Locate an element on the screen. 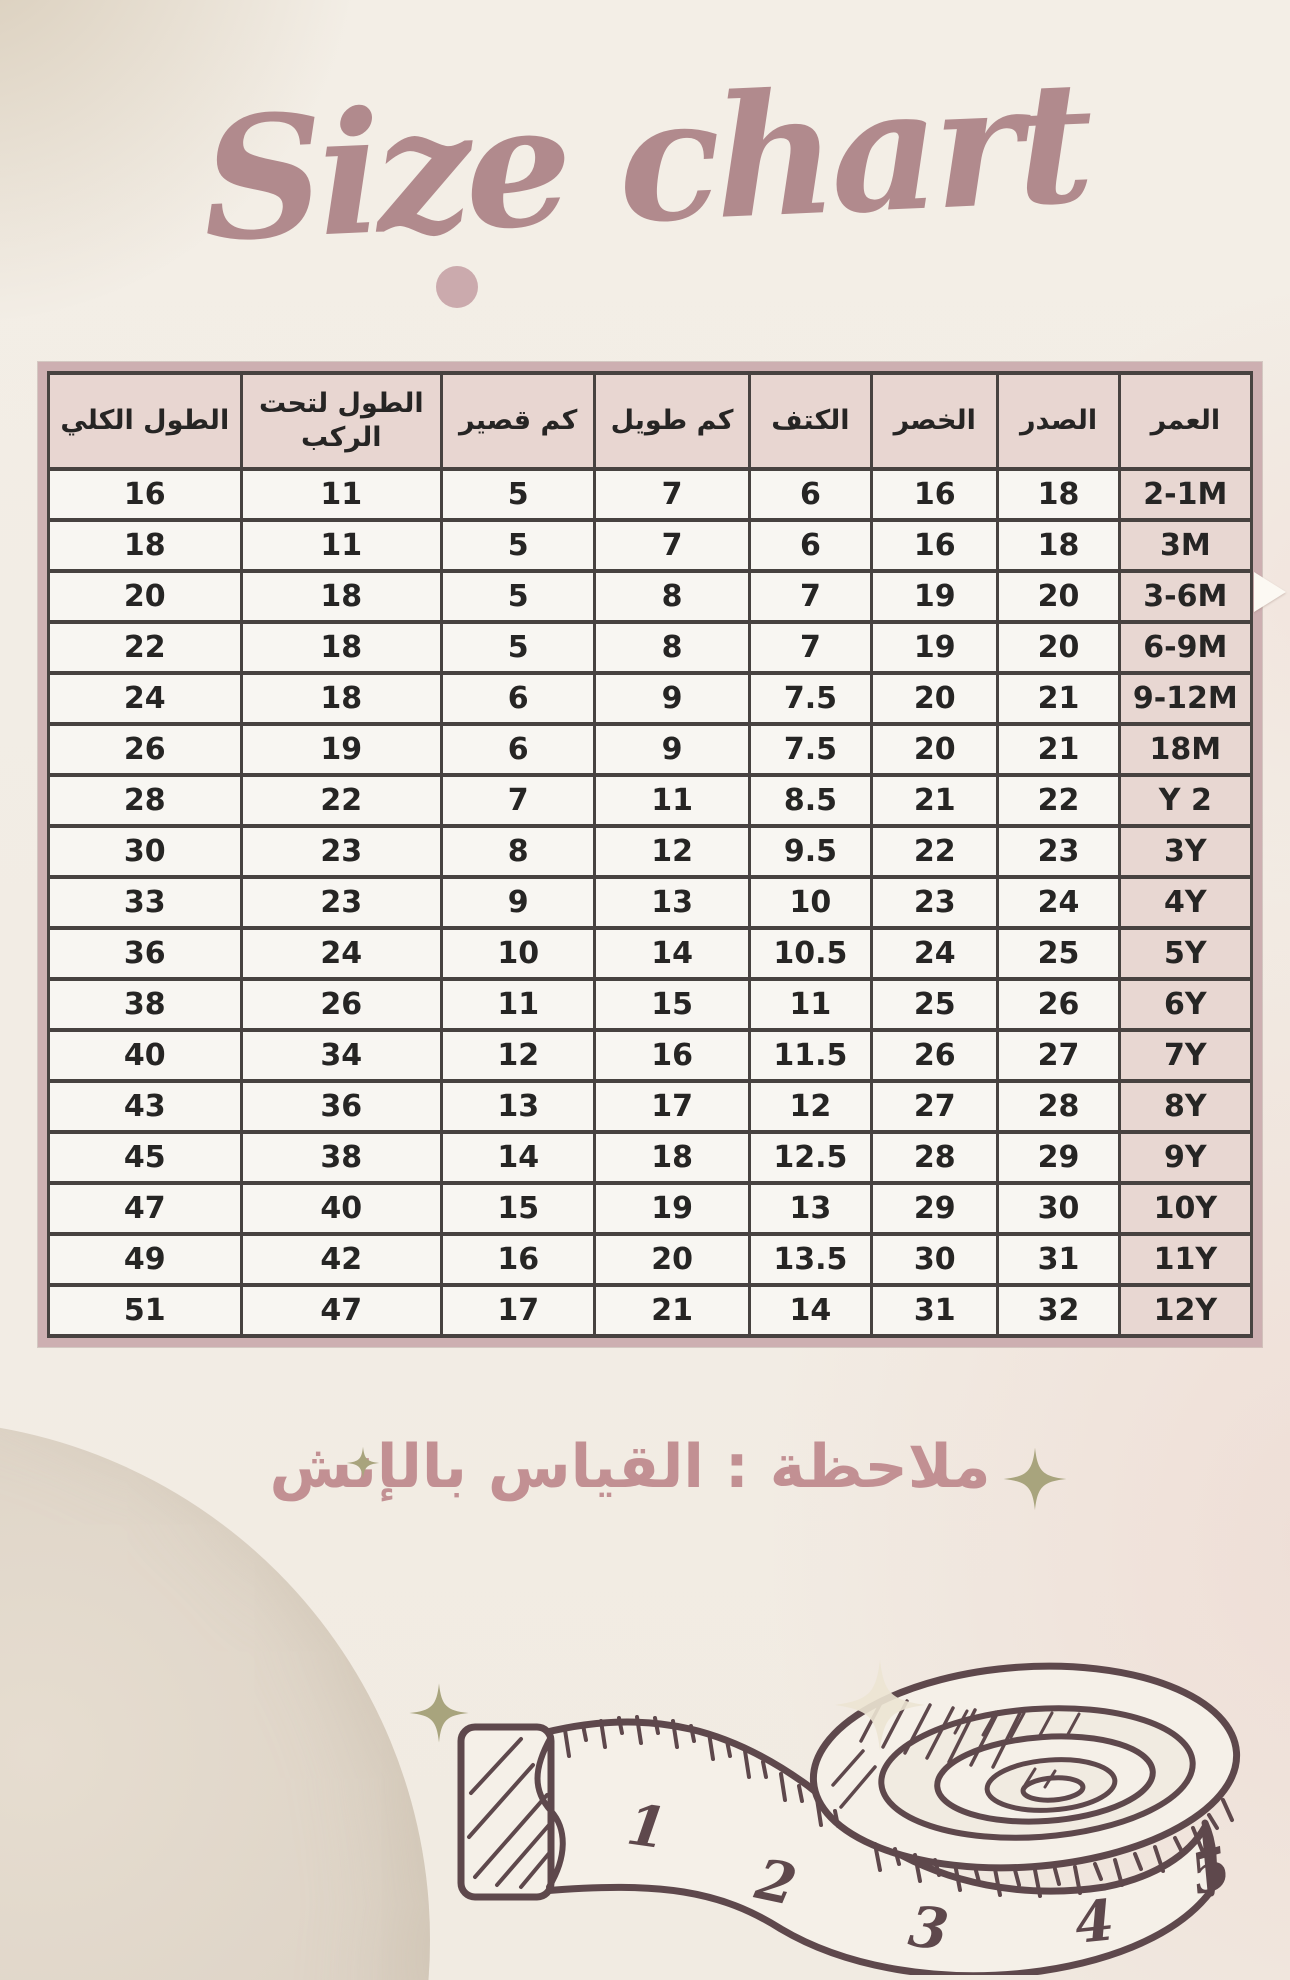 Image resolution: width=1290 pixels, height=1980 pixels. measurement-cell: 6 is located at coordinates (810, 545).